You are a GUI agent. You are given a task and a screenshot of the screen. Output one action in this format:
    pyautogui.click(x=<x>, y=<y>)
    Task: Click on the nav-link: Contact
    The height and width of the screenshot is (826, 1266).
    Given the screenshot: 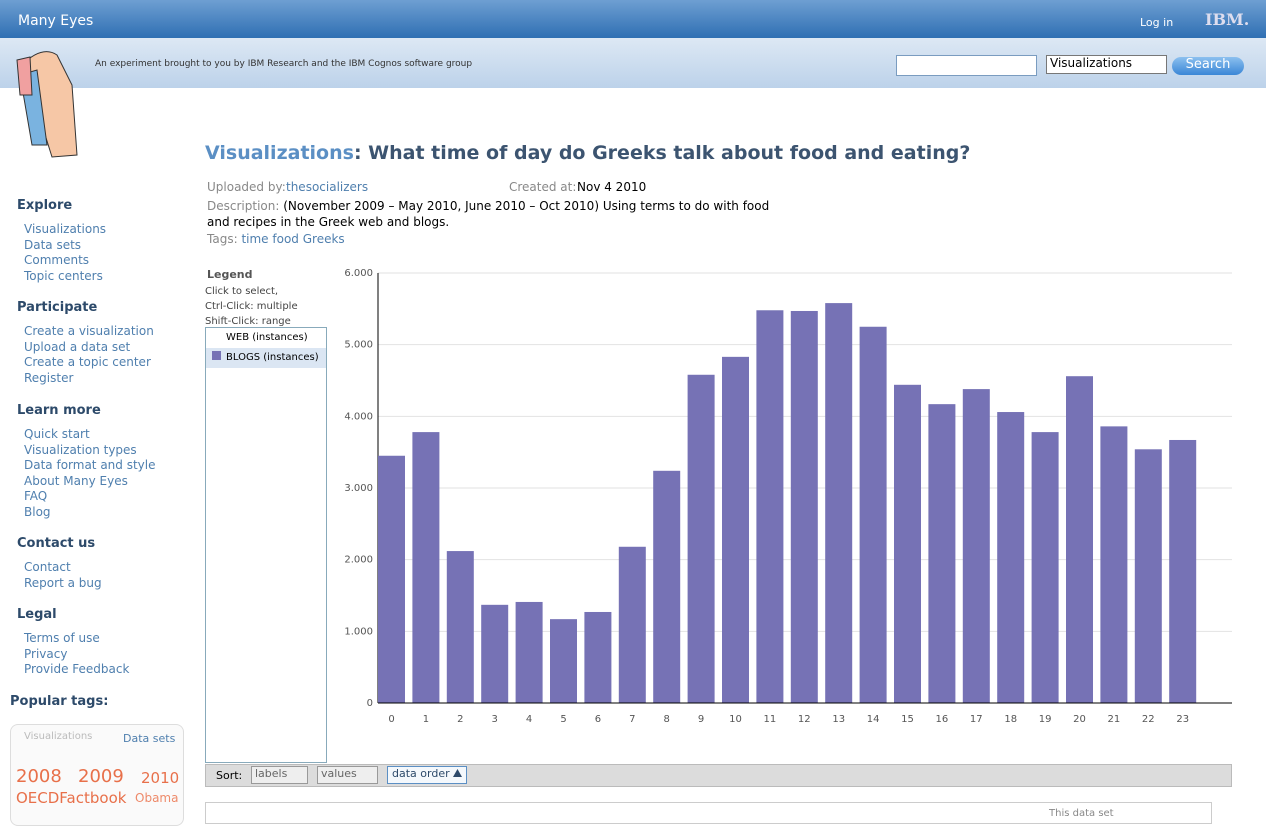 What is the action you would take?
    pyautogui.click(x=47, y=567)
    